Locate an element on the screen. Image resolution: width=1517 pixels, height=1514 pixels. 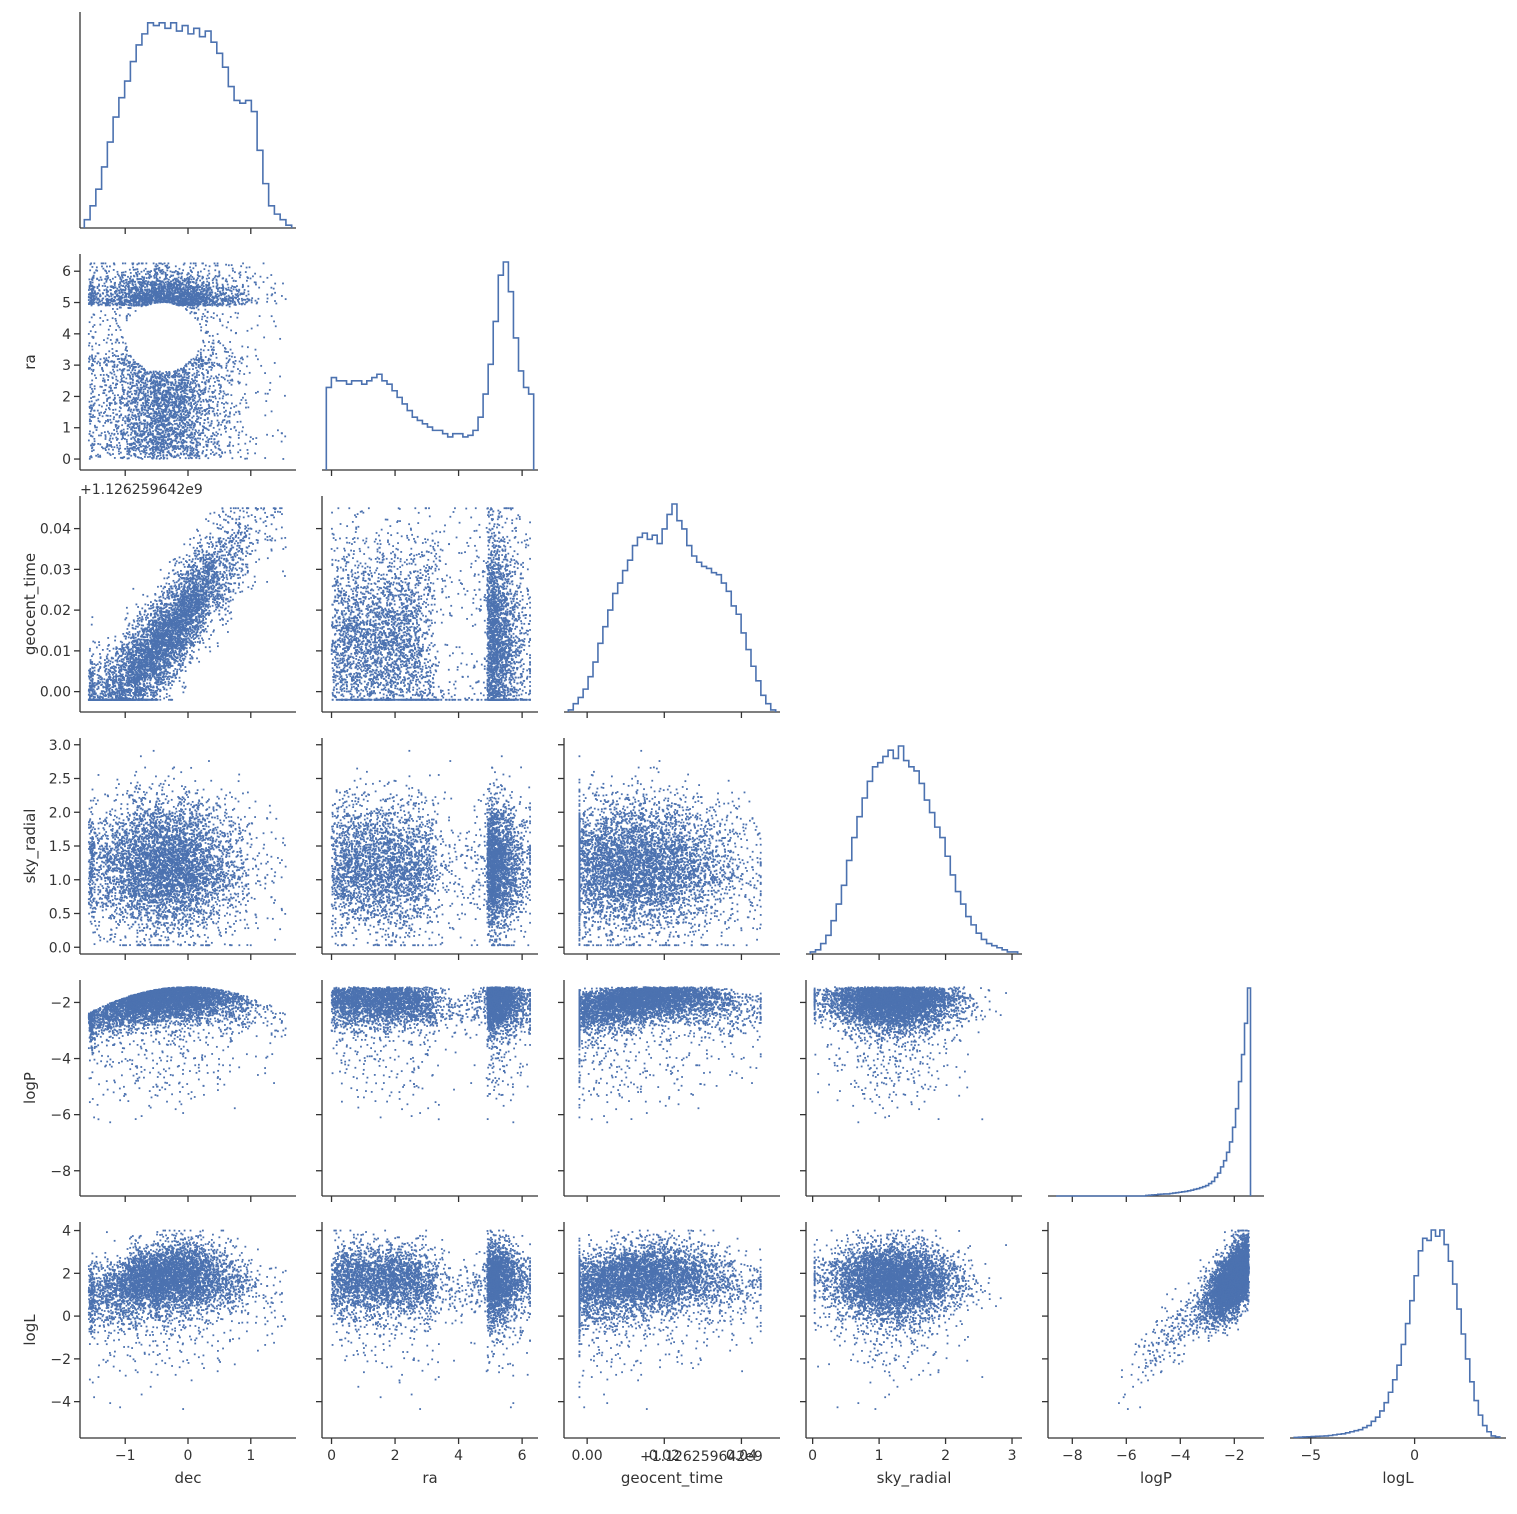
y-tick-label: 3 is located at coordinates (66, 366).